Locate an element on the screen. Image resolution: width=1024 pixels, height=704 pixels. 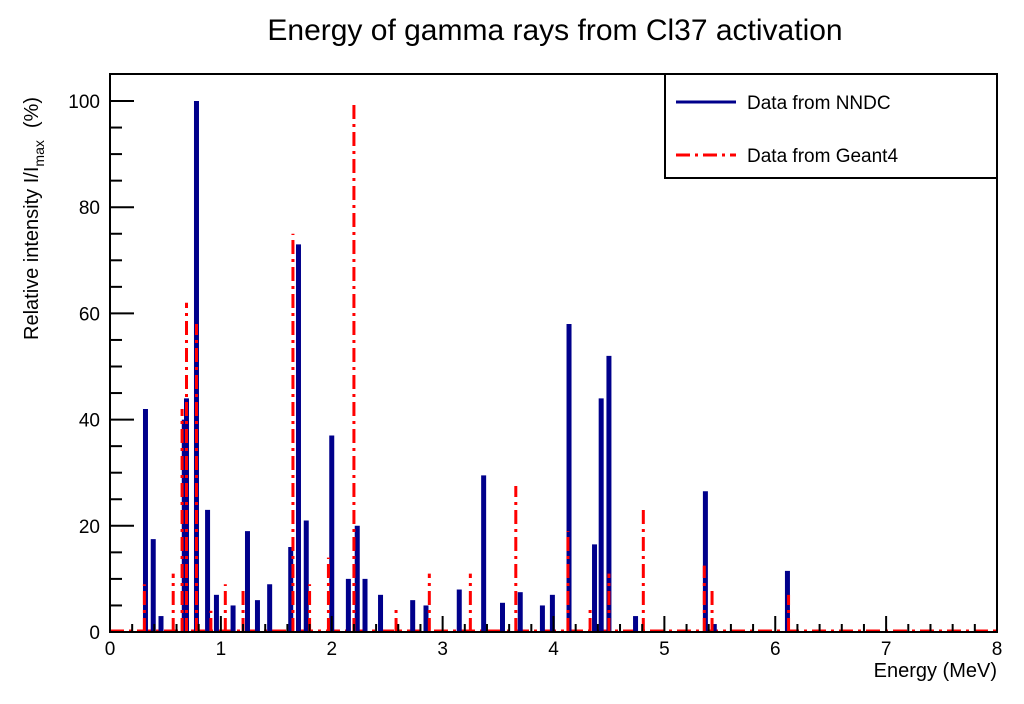
y-axis-label-unit: (%) is located at coordinates (32, 112).